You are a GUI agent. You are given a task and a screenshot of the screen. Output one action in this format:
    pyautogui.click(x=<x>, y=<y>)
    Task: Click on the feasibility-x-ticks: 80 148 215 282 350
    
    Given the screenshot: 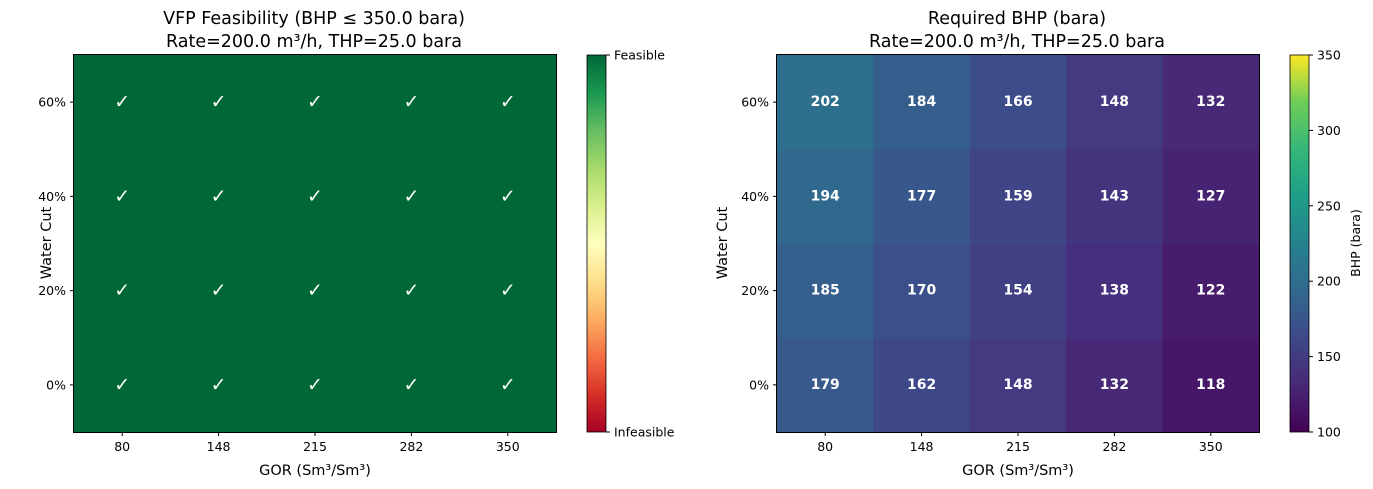 What is the action you would take?
    pyautogui.click(x=317, y=443)
    